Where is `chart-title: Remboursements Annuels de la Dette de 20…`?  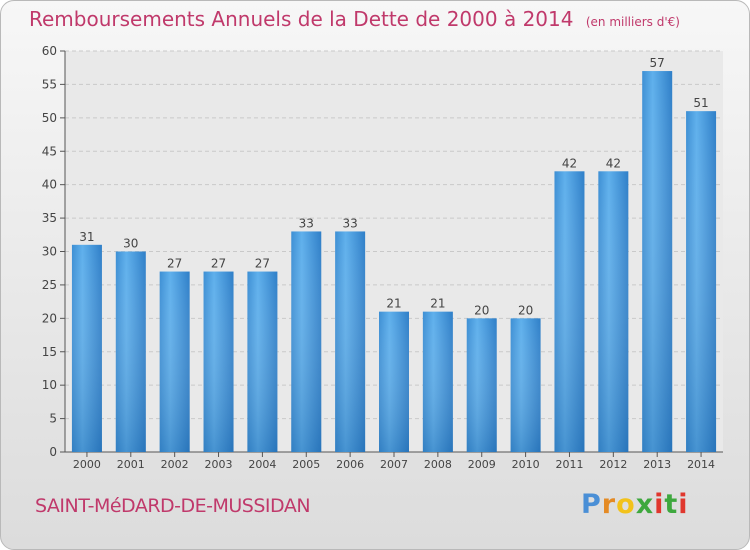
chart-title: Remboursements Annuels de la Dette de 20… is located at coordinates (354, 19).